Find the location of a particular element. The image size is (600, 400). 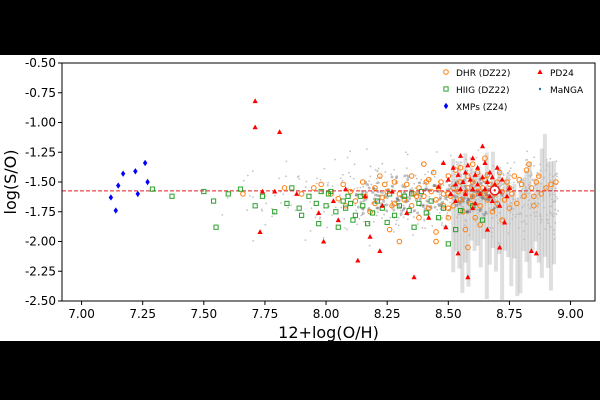

xmps-z24-point is located at coordinates (147, 182).